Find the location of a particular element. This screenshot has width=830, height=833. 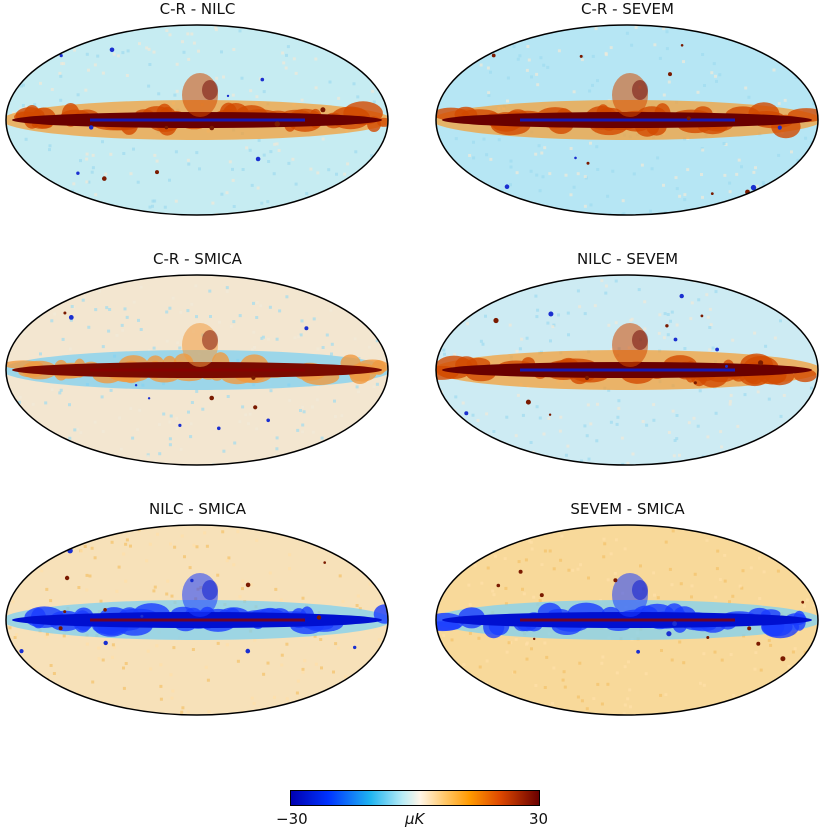

panel-nilc-sevem: NILC - SEVEM is located at coordinates (627, 360).